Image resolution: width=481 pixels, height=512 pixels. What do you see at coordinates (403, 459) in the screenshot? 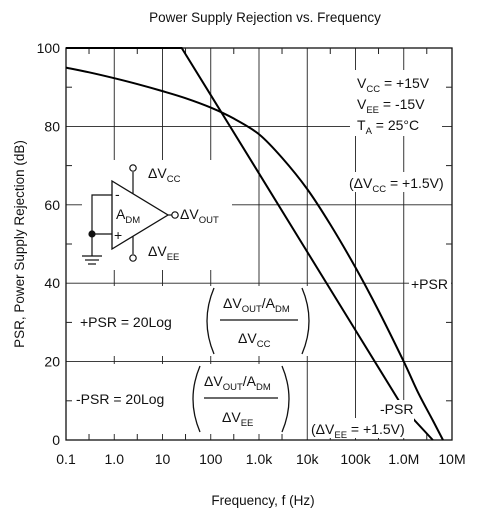
I see `x-tick-label: 1.0M` at bounding box center [403, 459].